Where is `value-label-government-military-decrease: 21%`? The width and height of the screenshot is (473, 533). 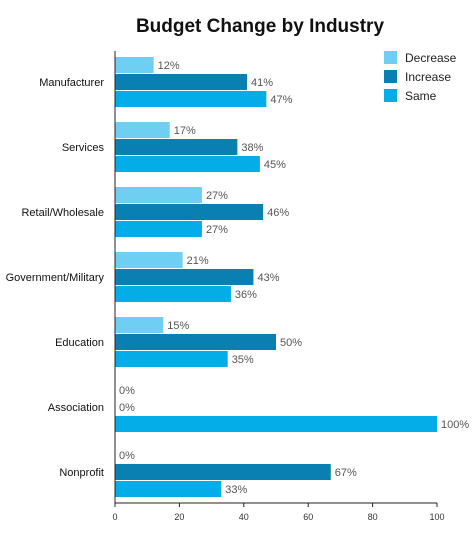 value-label-government-military-decrease: 21% is located at coordinates (198, 261).